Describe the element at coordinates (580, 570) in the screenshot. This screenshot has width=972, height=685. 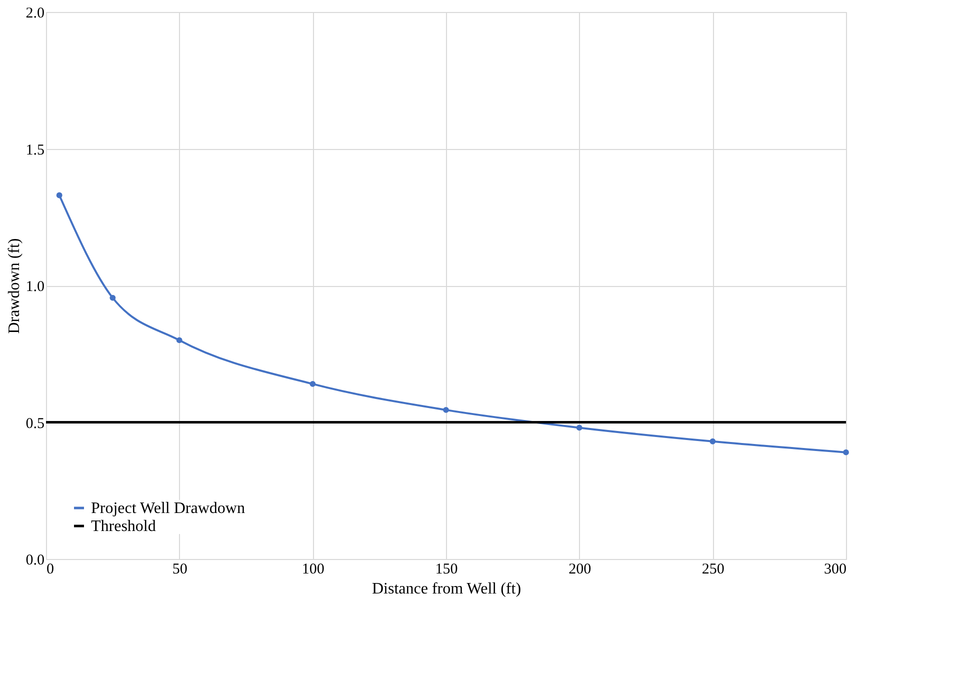
I see `x-tick-label: 200` at that location.